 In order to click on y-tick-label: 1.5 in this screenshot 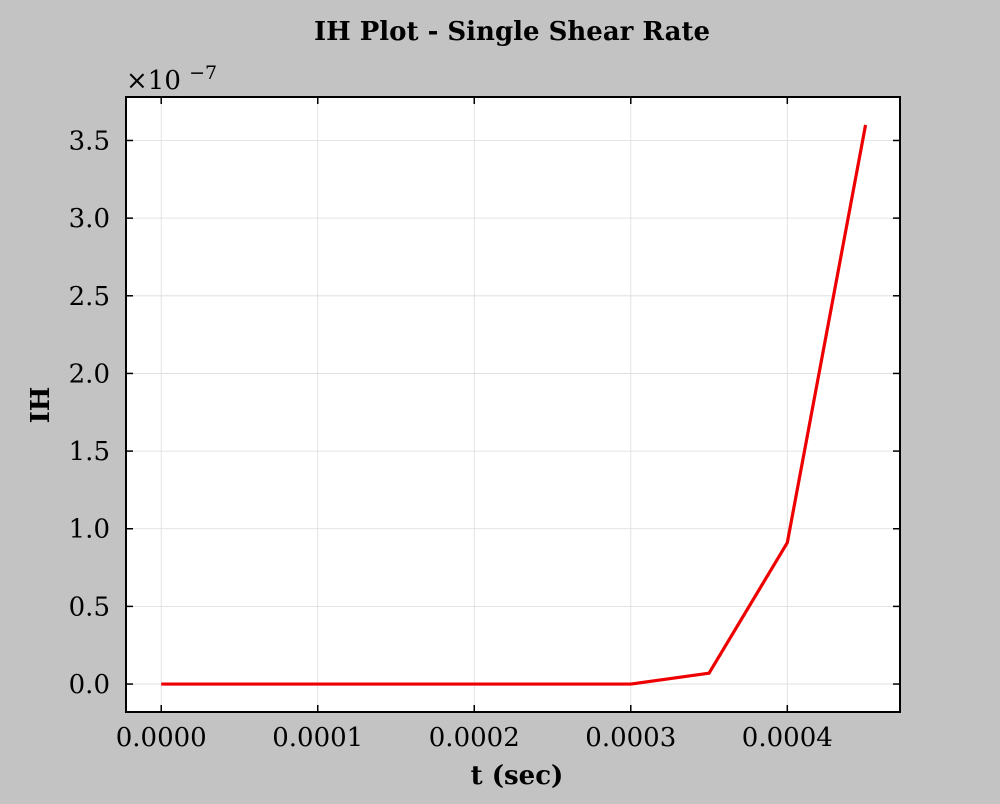, I will do `click(89, 452)`.